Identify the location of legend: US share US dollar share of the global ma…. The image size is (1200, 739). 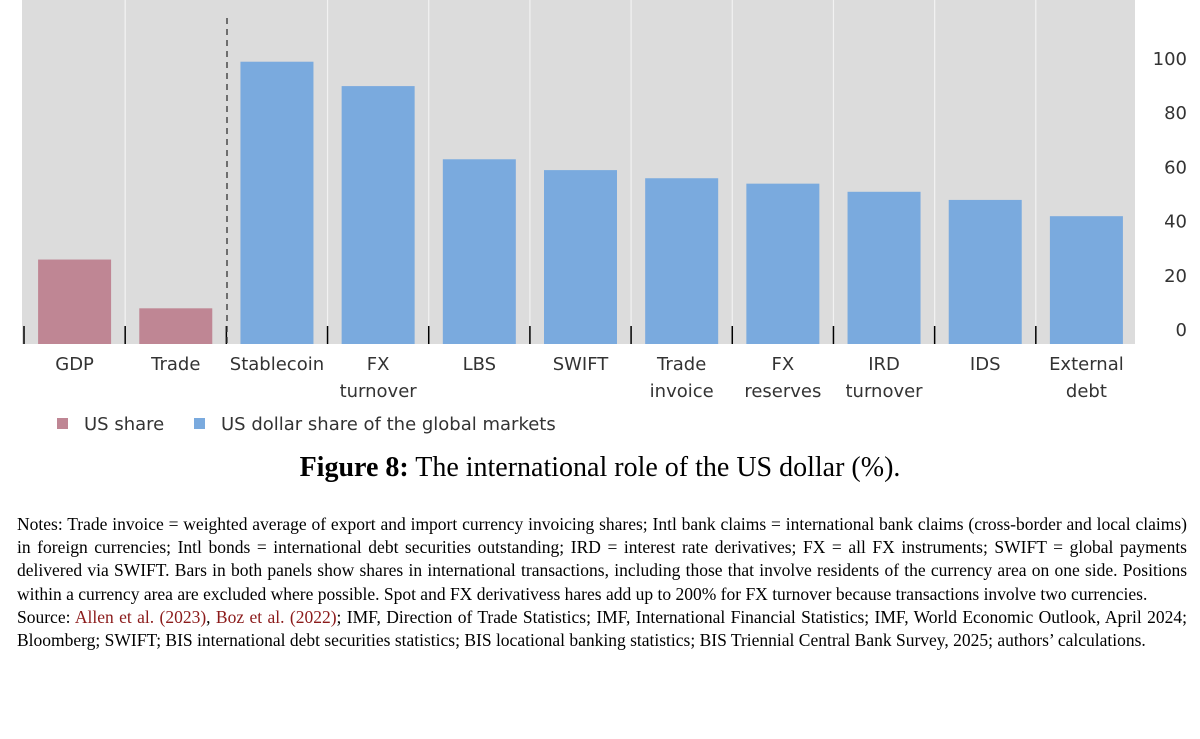
(306, 424).